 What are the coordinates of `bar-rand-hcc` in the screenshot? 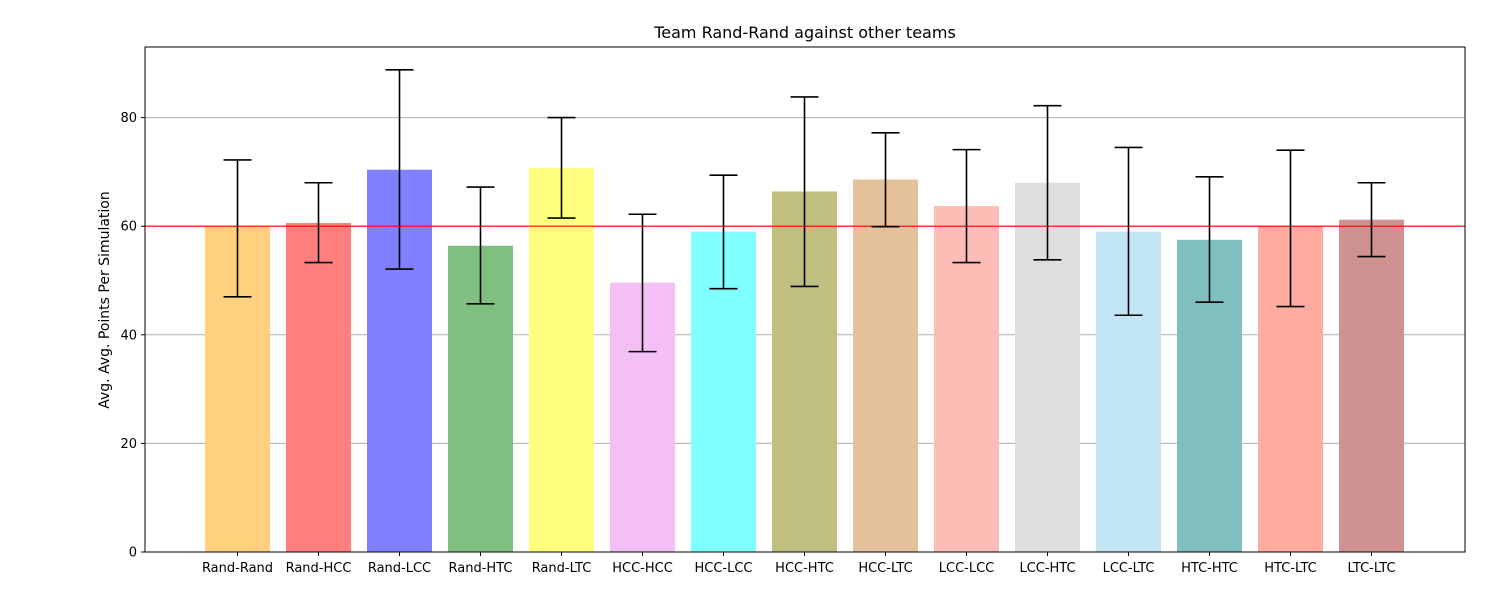 It's located at (318, 387).